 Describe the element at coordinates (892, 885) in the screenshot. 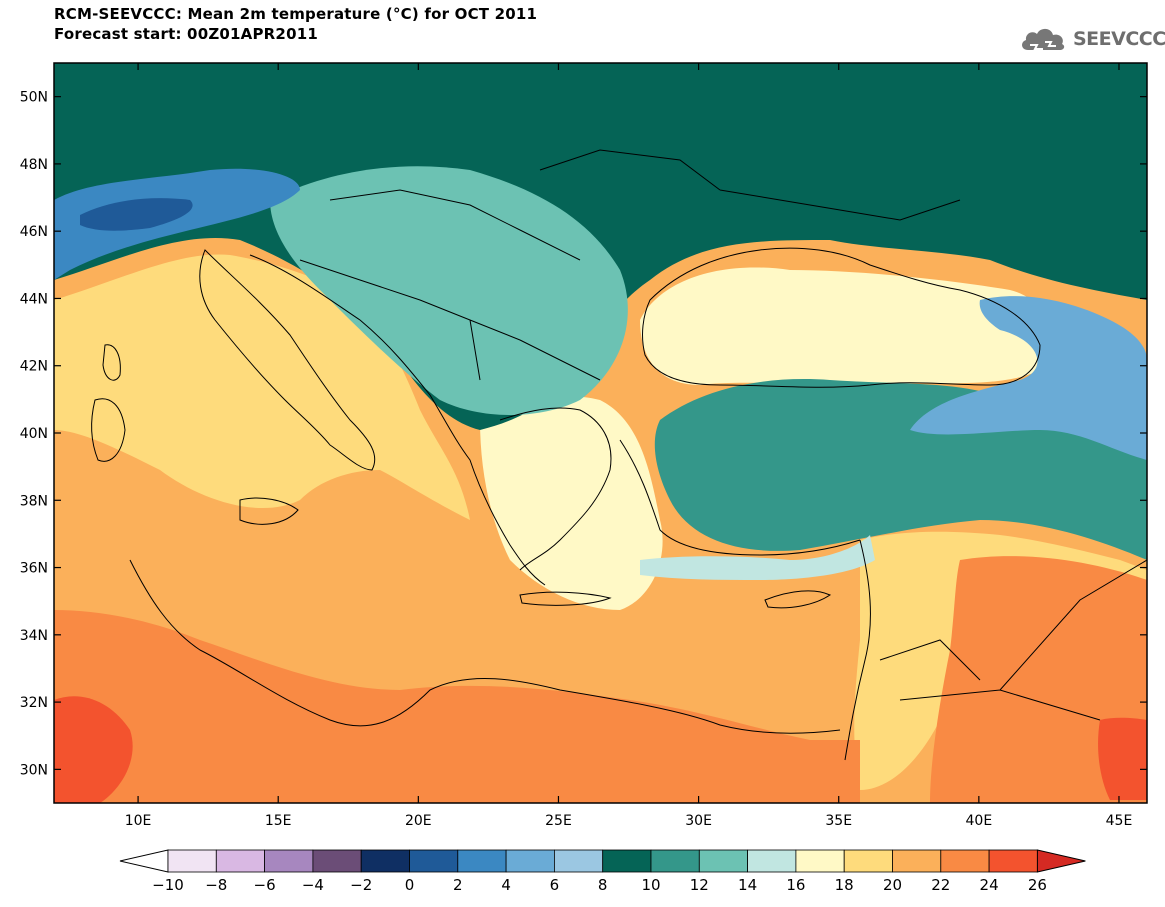

I see `colorbar-label: 20` at that location.